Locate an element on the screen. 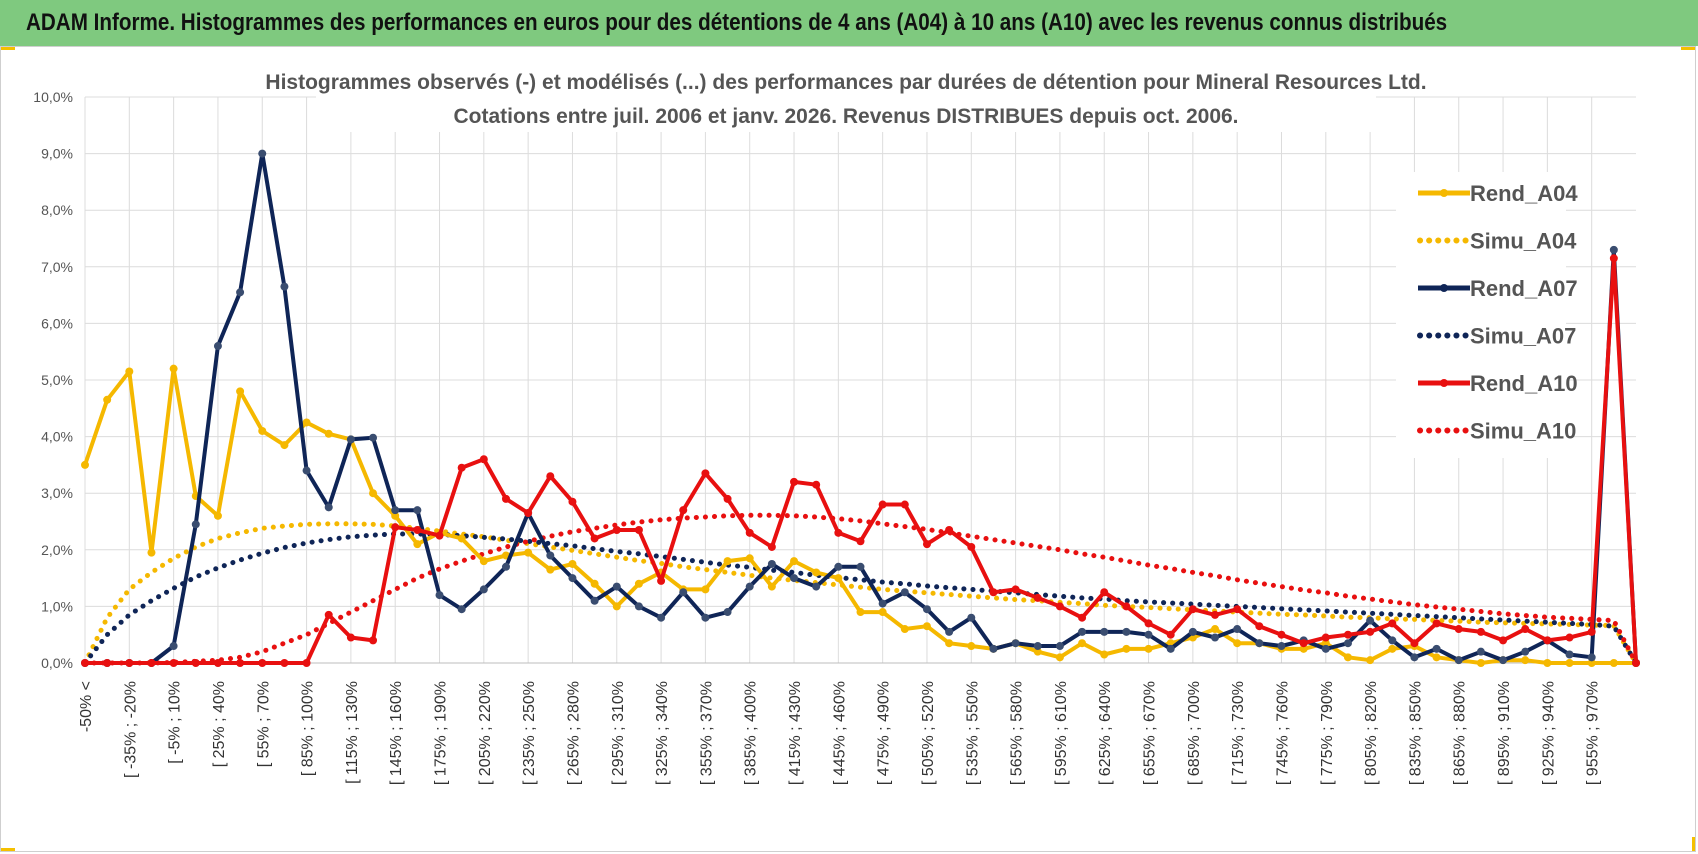  corner-mark-top-left is located at coordinates (8, 48).